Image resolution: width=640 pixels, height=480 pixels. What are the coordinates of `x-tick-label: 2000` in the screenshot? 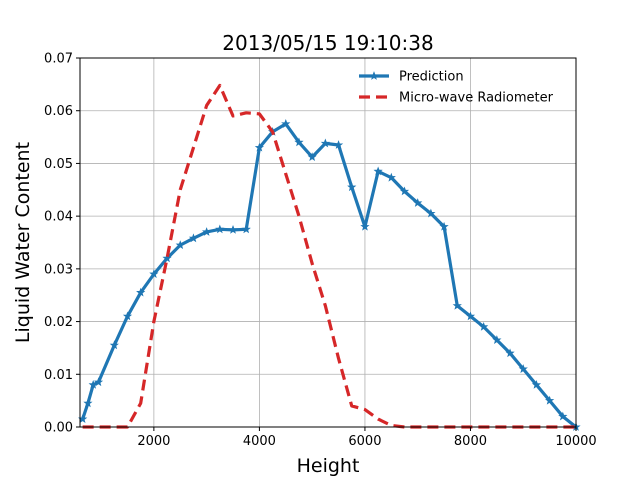 It's located at (153, 441).